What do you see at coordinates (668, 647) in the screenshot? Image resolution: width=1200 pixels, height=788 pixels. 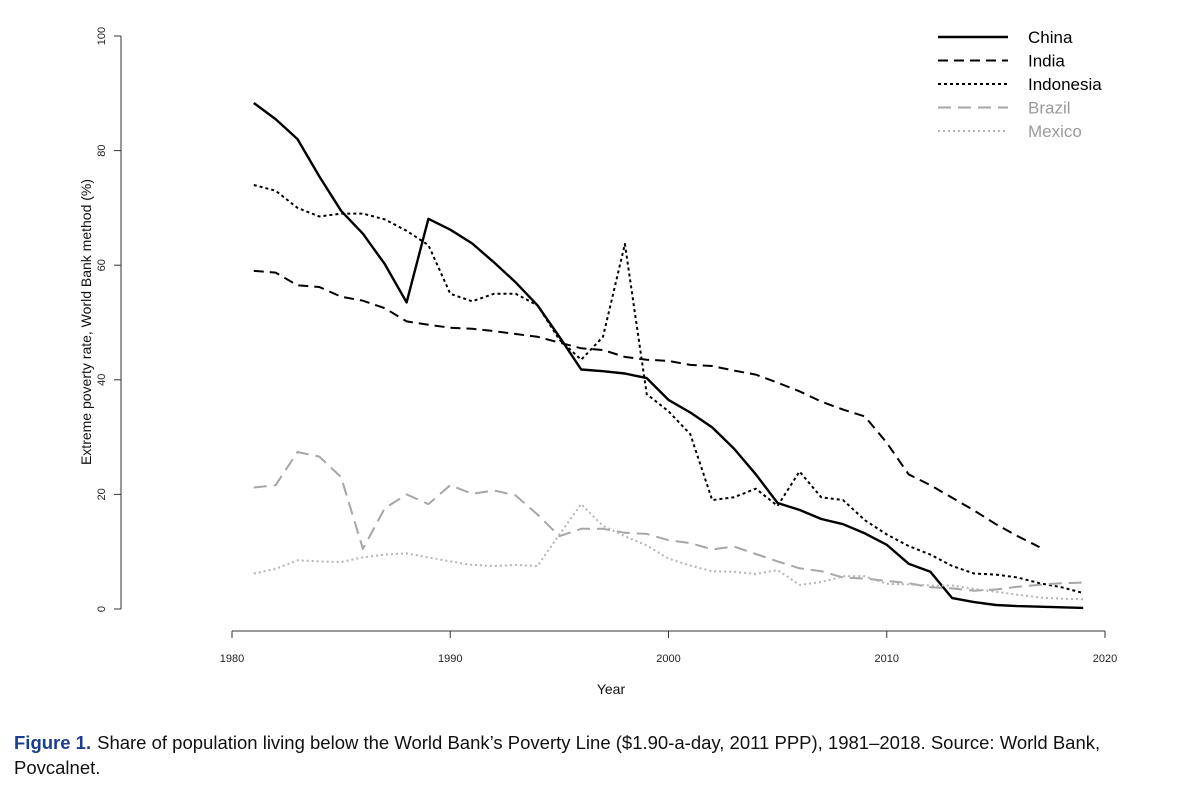 I see `x-axis: 1980 1990 2000 2010 2020` at bounding box center [668, 647].